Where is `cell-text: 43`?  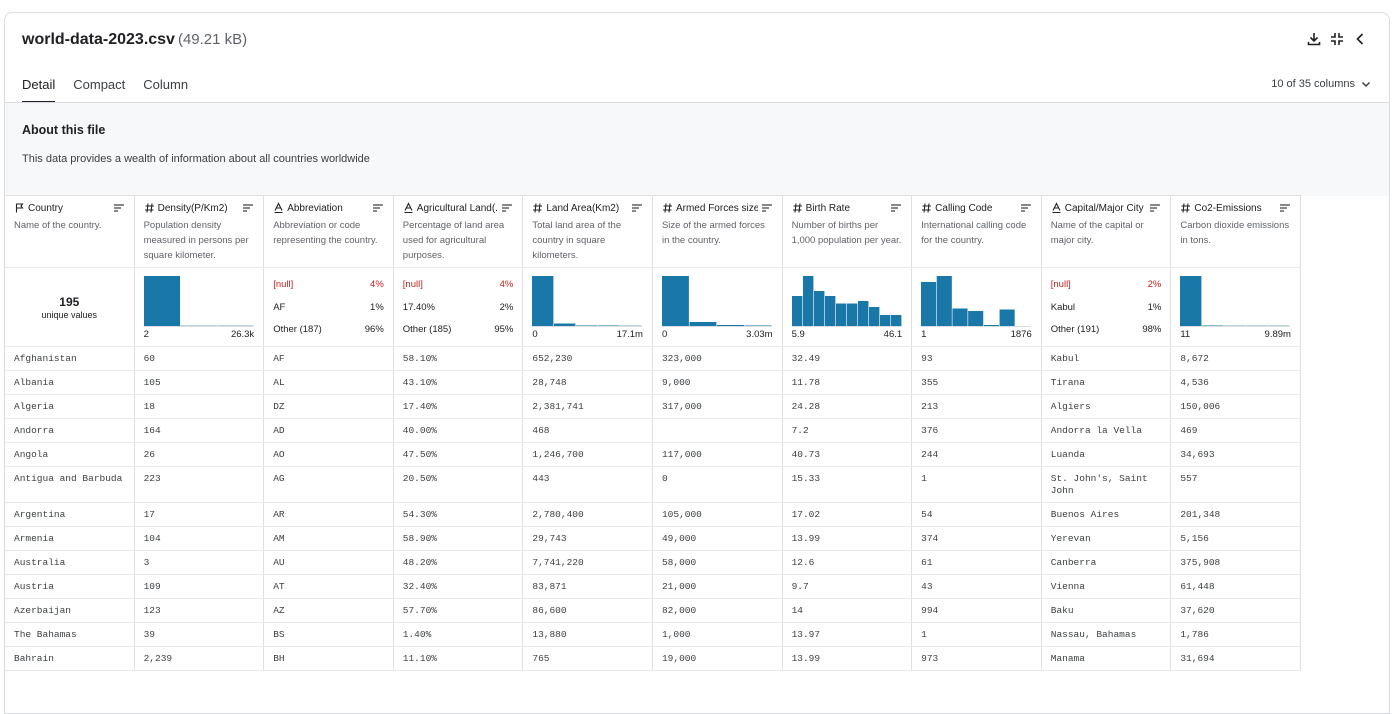 cell-text: 43 is located at coordinates (976, 586).